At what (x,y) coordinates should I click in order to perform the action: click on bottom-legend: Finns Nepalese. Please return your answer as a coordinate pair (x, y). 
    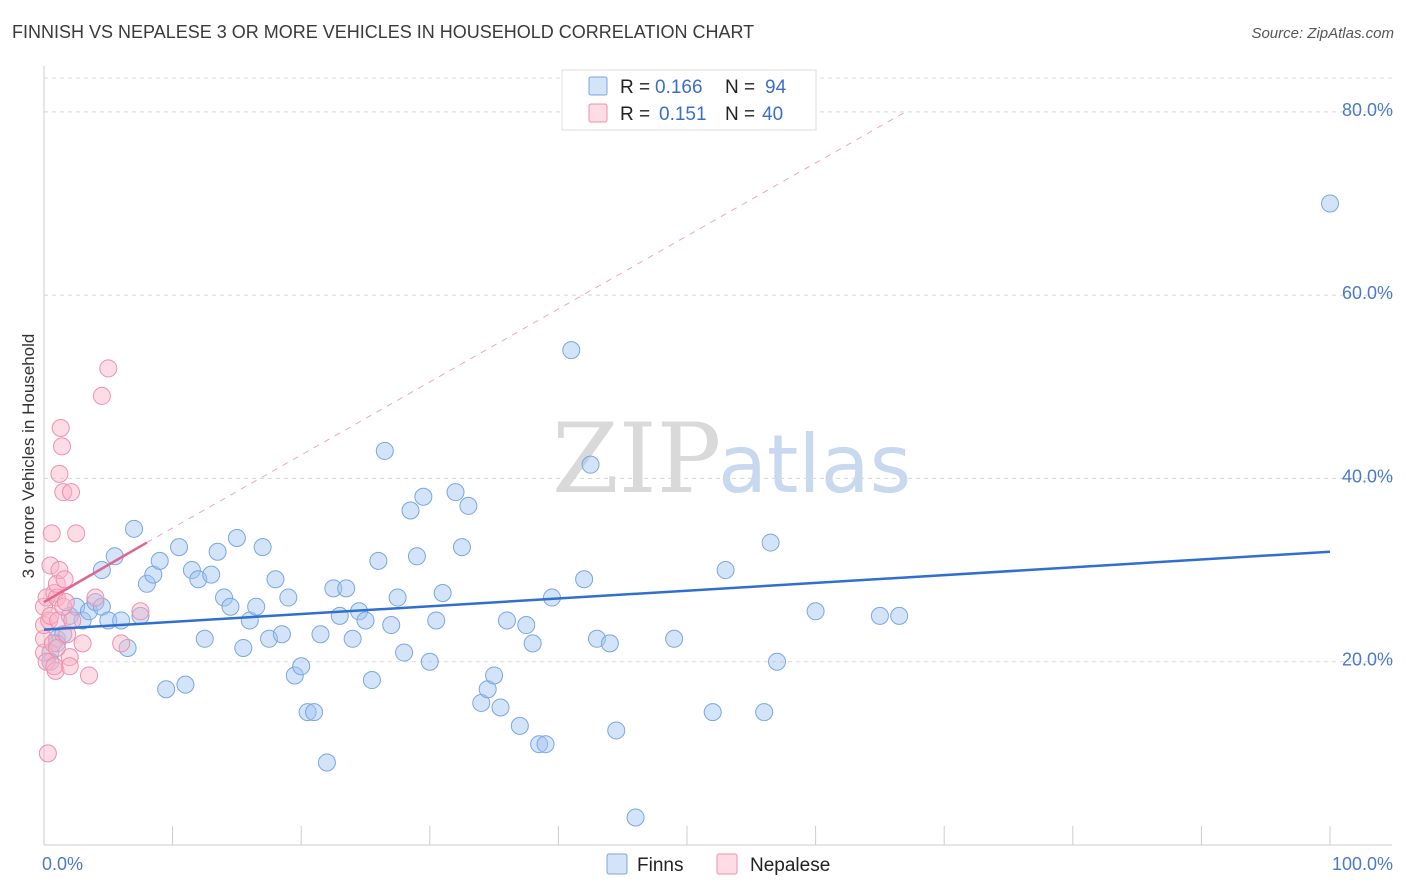
    Looking at the image, I should click on (718, 864).